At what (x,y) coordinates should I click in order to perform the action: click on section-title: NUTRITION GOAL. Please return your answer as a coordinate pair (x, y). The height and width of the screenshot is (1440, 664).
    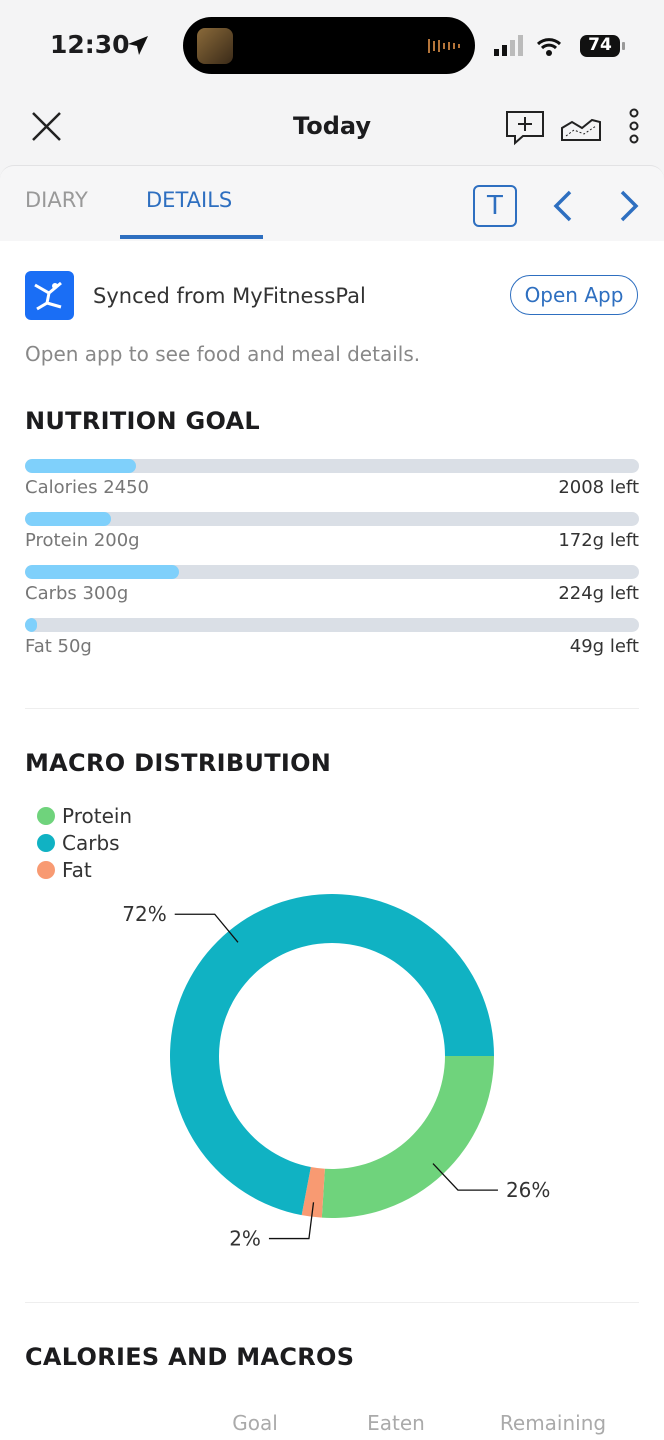
    Looking at the image, I should click on (143, 421).